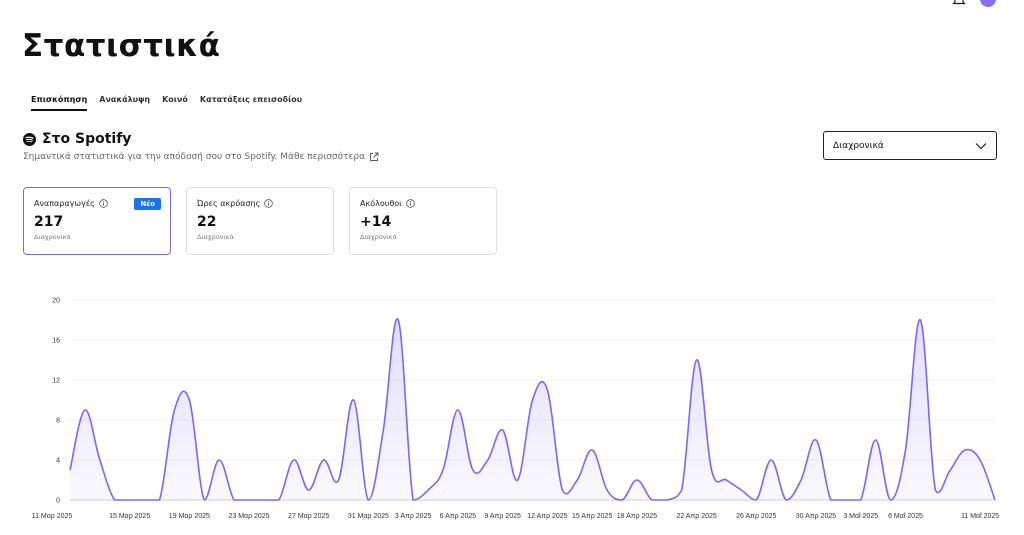 This screenshot has width=1024, height=535. Describe the element at coordinates (251, 99) in the screenshot. I see `tab-episode-rankings: Κατατάξεις επεισοδίου` at that location.